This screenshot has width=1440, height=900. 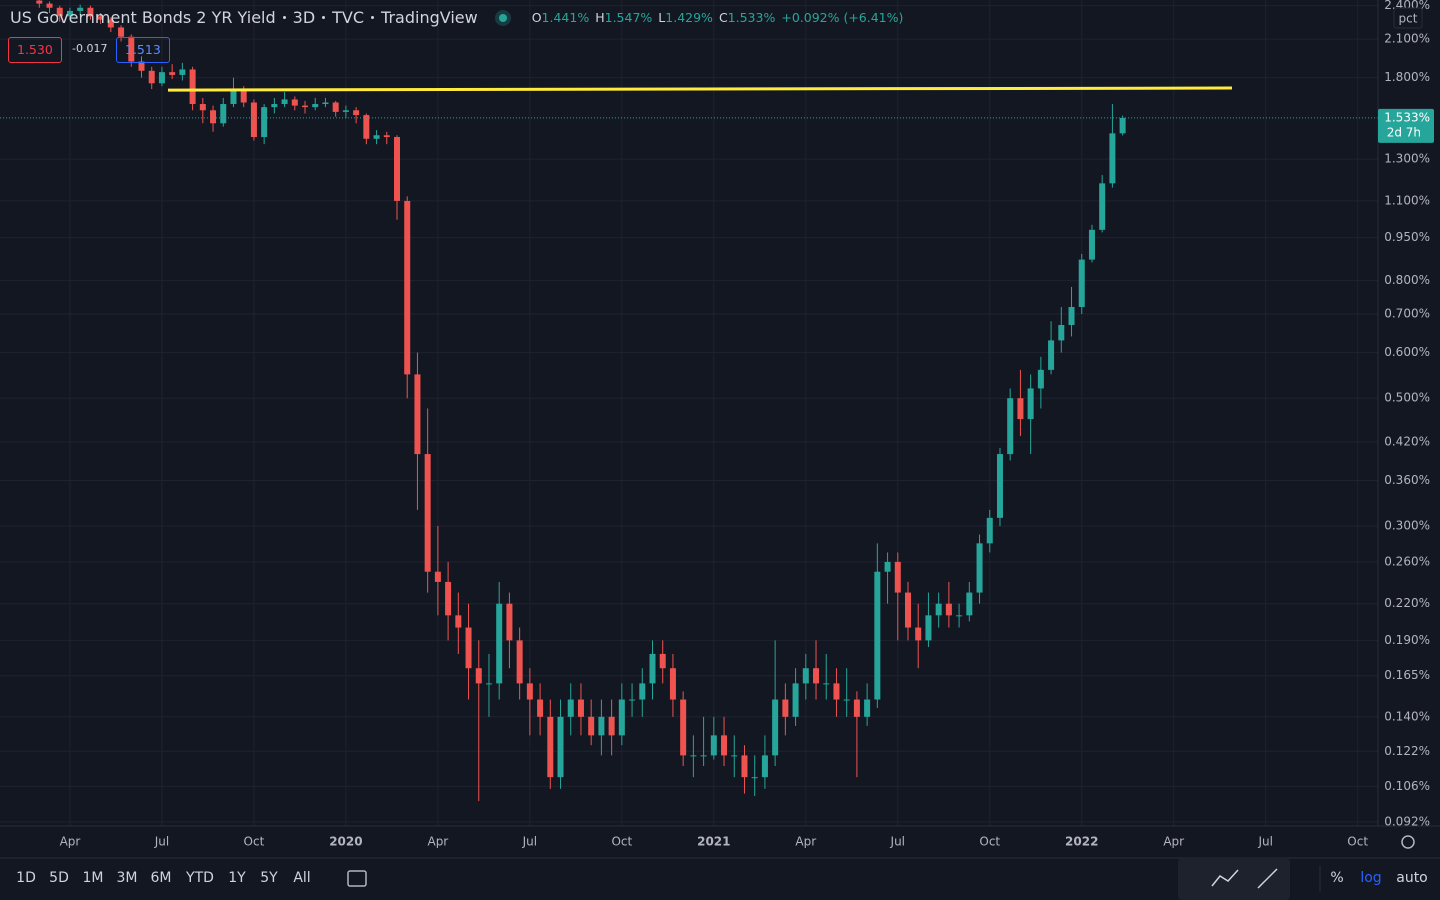 I want to click on buy-button: 1.513, so click(x=143, y=50).